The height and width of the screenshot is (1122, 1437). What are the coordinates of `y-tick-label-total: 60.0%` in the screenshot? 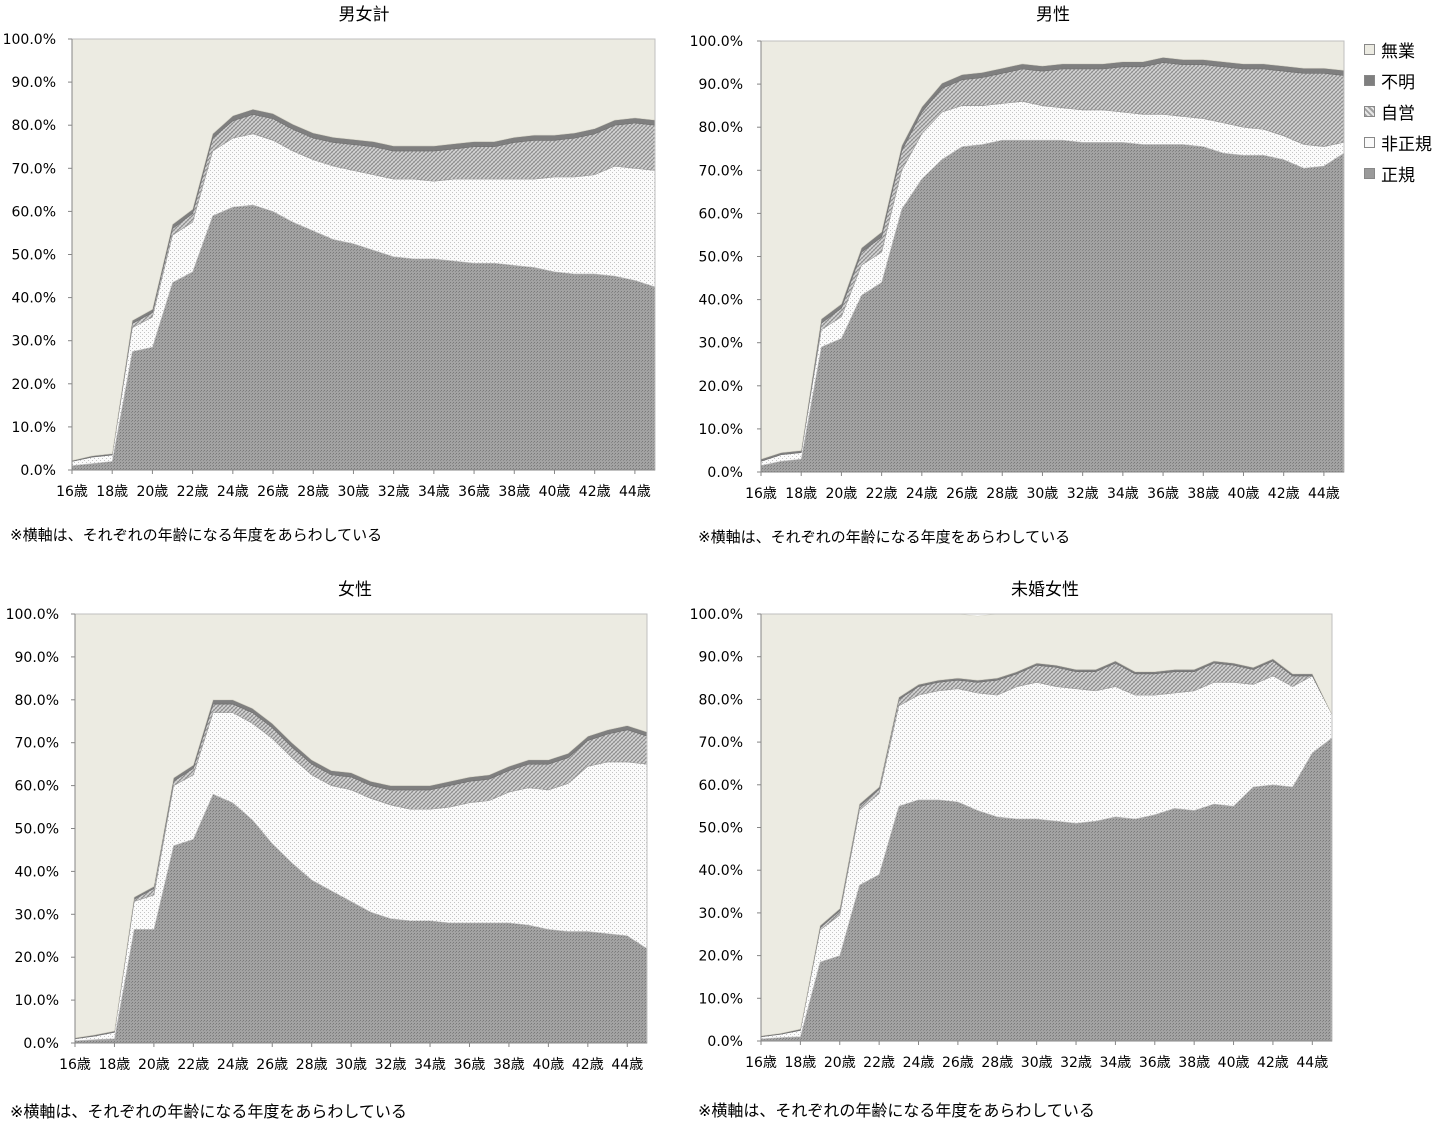 It's located at (34, 212).